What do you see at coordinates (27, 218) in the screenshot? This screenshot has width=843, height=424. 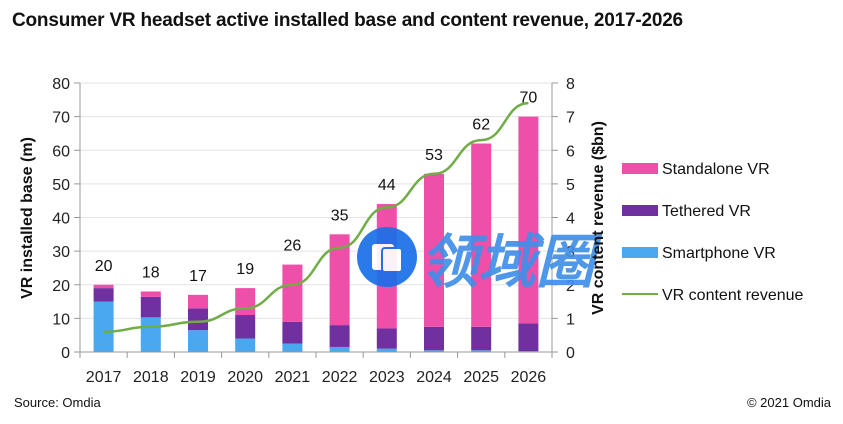 I see `y-axis-label: VR installed base (m)` at bounding box center [27, 218].